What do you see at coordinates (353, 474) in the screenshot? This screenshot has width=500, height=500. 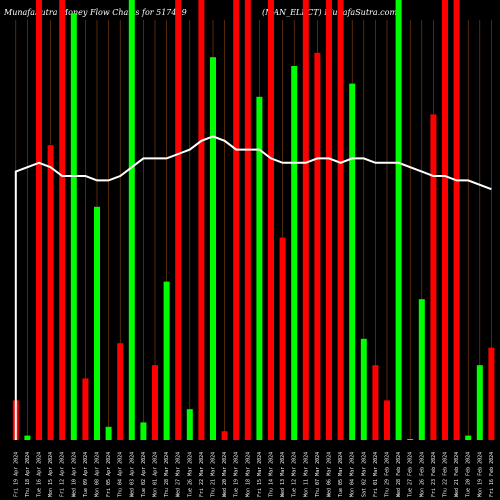 I see `x-tick-label: Mon 04 Mar 2024` at bounding box center [353, 474].